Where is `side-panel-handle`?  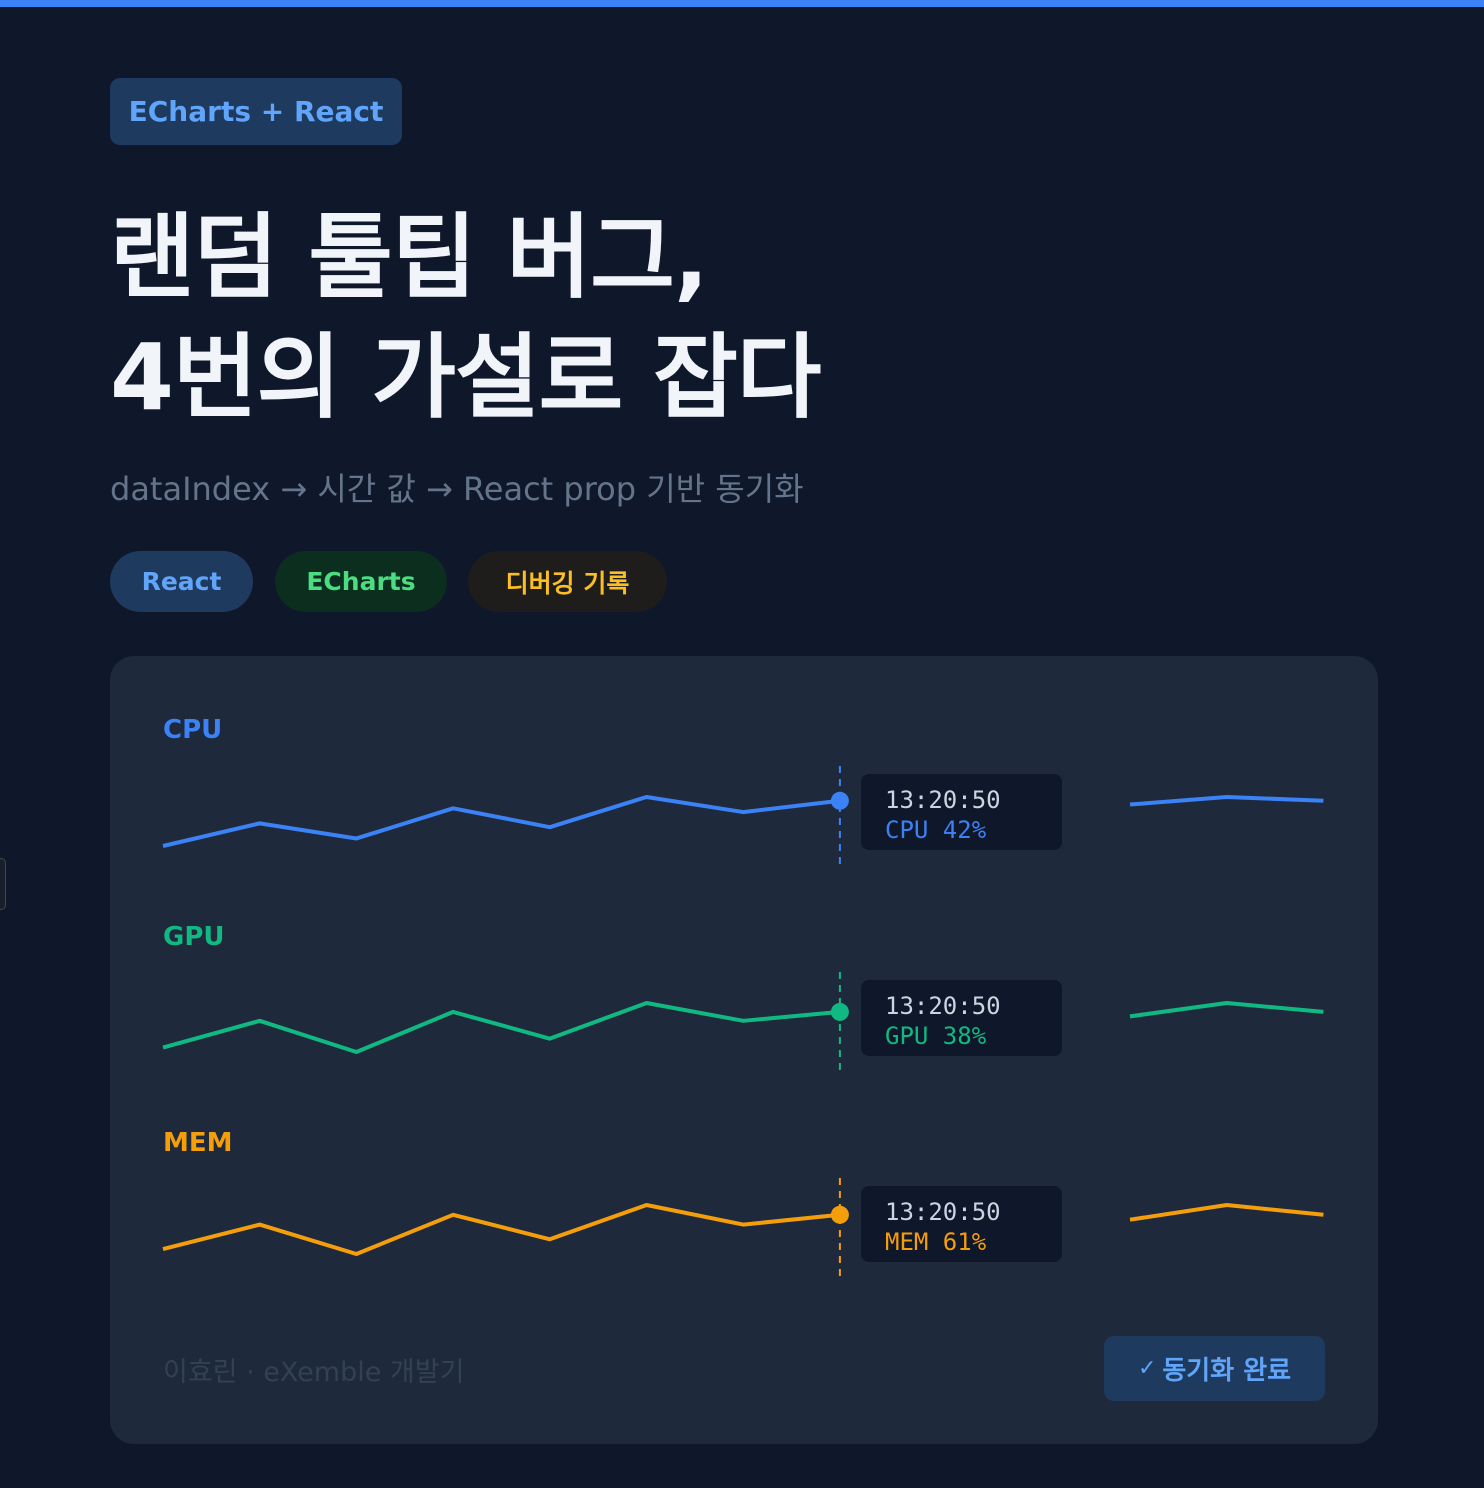 side-panel-handle is located at coordinates (3, 884).